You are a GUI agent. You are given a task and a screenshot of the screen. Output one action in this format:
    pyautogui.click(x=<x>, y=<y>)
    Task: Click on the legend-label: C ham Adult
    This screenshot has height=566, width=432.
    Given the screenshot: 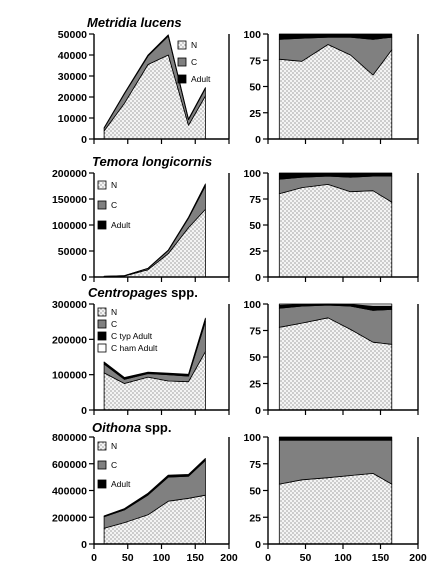 What is the action you would take?
    pyautogui.click(x=134, y=348)
    